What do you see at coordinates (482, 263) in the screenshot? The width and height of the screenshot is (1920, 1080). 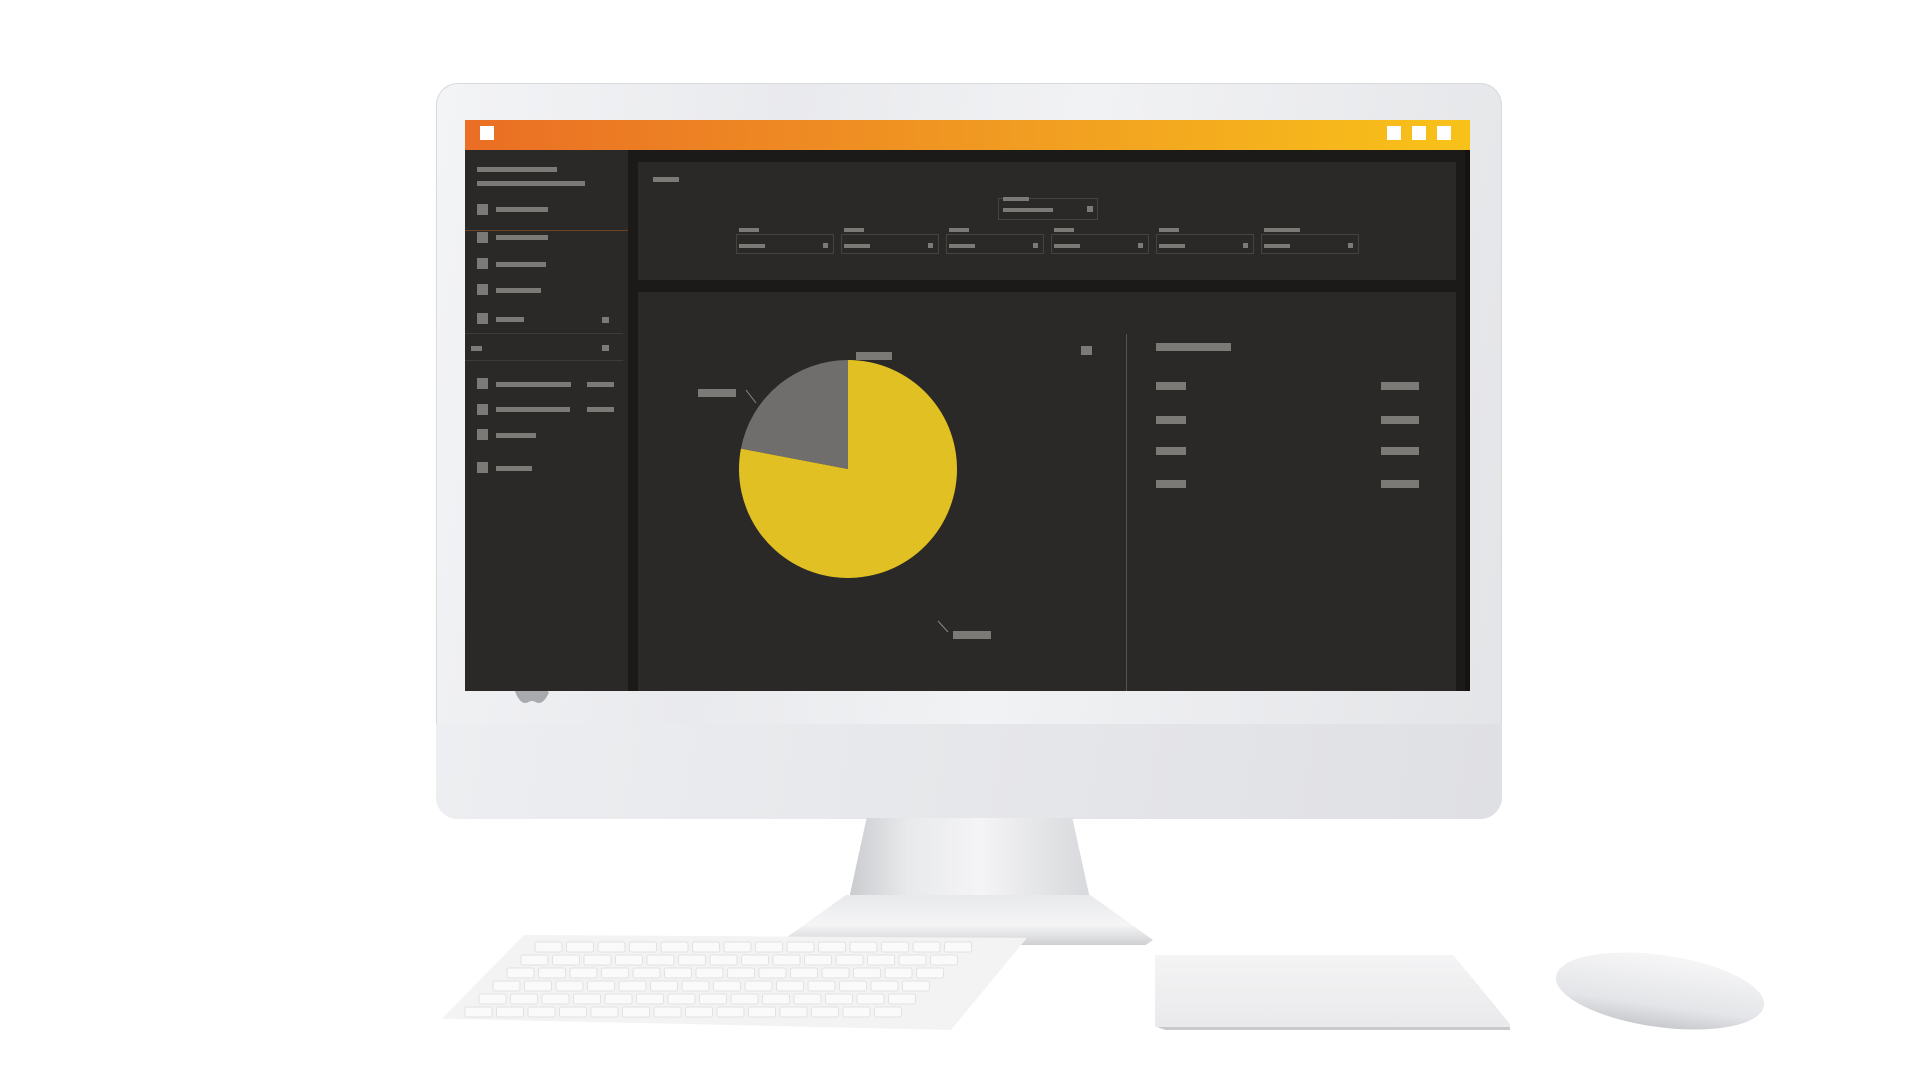 I see `sidebar-item-icon` at bounding box center [482, 263].